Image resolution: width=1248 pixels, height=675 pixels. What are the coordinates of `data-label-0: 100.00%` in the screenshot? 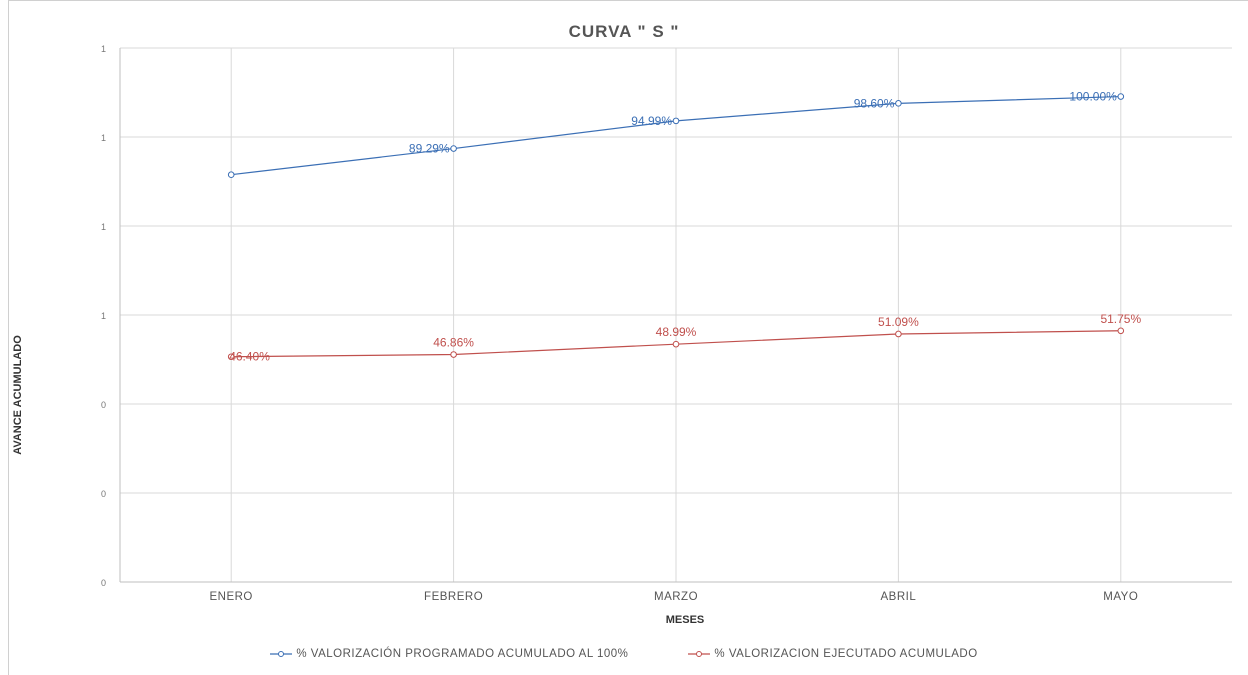 It's located at (1093, 97).